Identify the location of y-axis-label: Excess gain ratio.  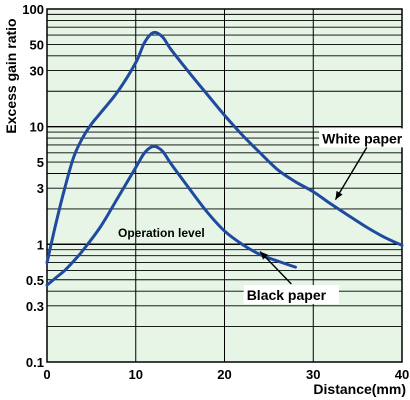
(11, 75).